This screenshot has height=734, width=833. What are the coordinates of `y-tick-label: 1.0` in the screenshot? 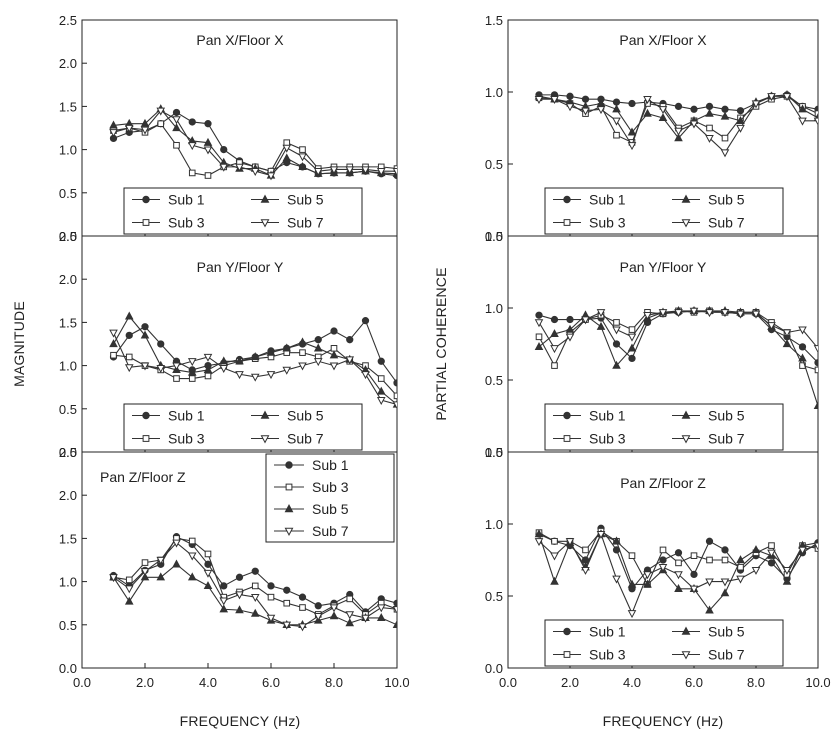 It's located at (68, 150).